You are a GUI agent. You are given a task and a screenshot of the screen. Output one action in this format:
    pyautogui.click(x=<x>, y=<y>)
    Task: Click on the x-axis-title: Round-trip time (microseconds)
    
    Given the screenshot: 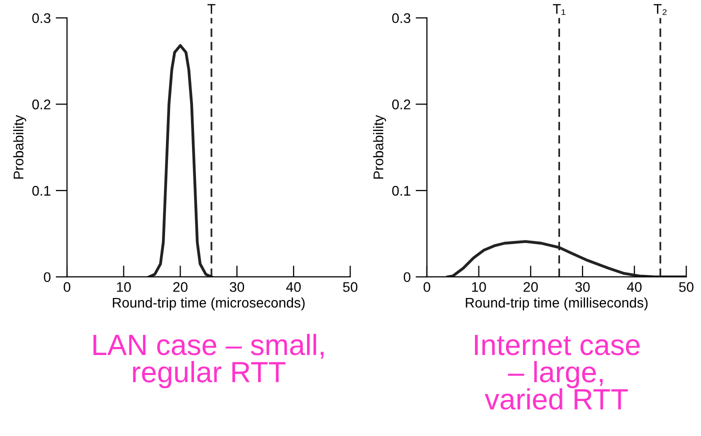 What is the action you would take?
    pyautogui.click(x=208, y=303)
    